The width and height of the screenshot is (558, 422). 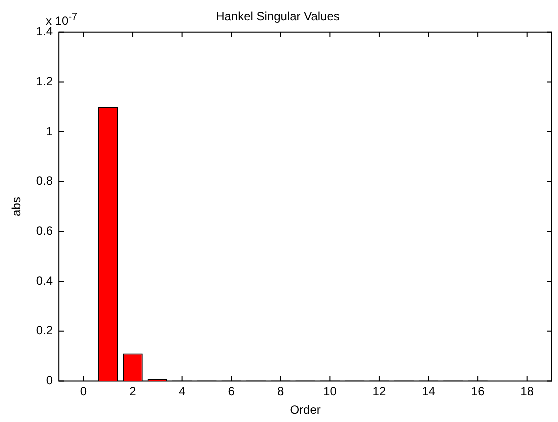 What do you see at coordinates (50, 381) in the screenshot?
I see `y-tick-label: 0` at bounding box center [50, 381].